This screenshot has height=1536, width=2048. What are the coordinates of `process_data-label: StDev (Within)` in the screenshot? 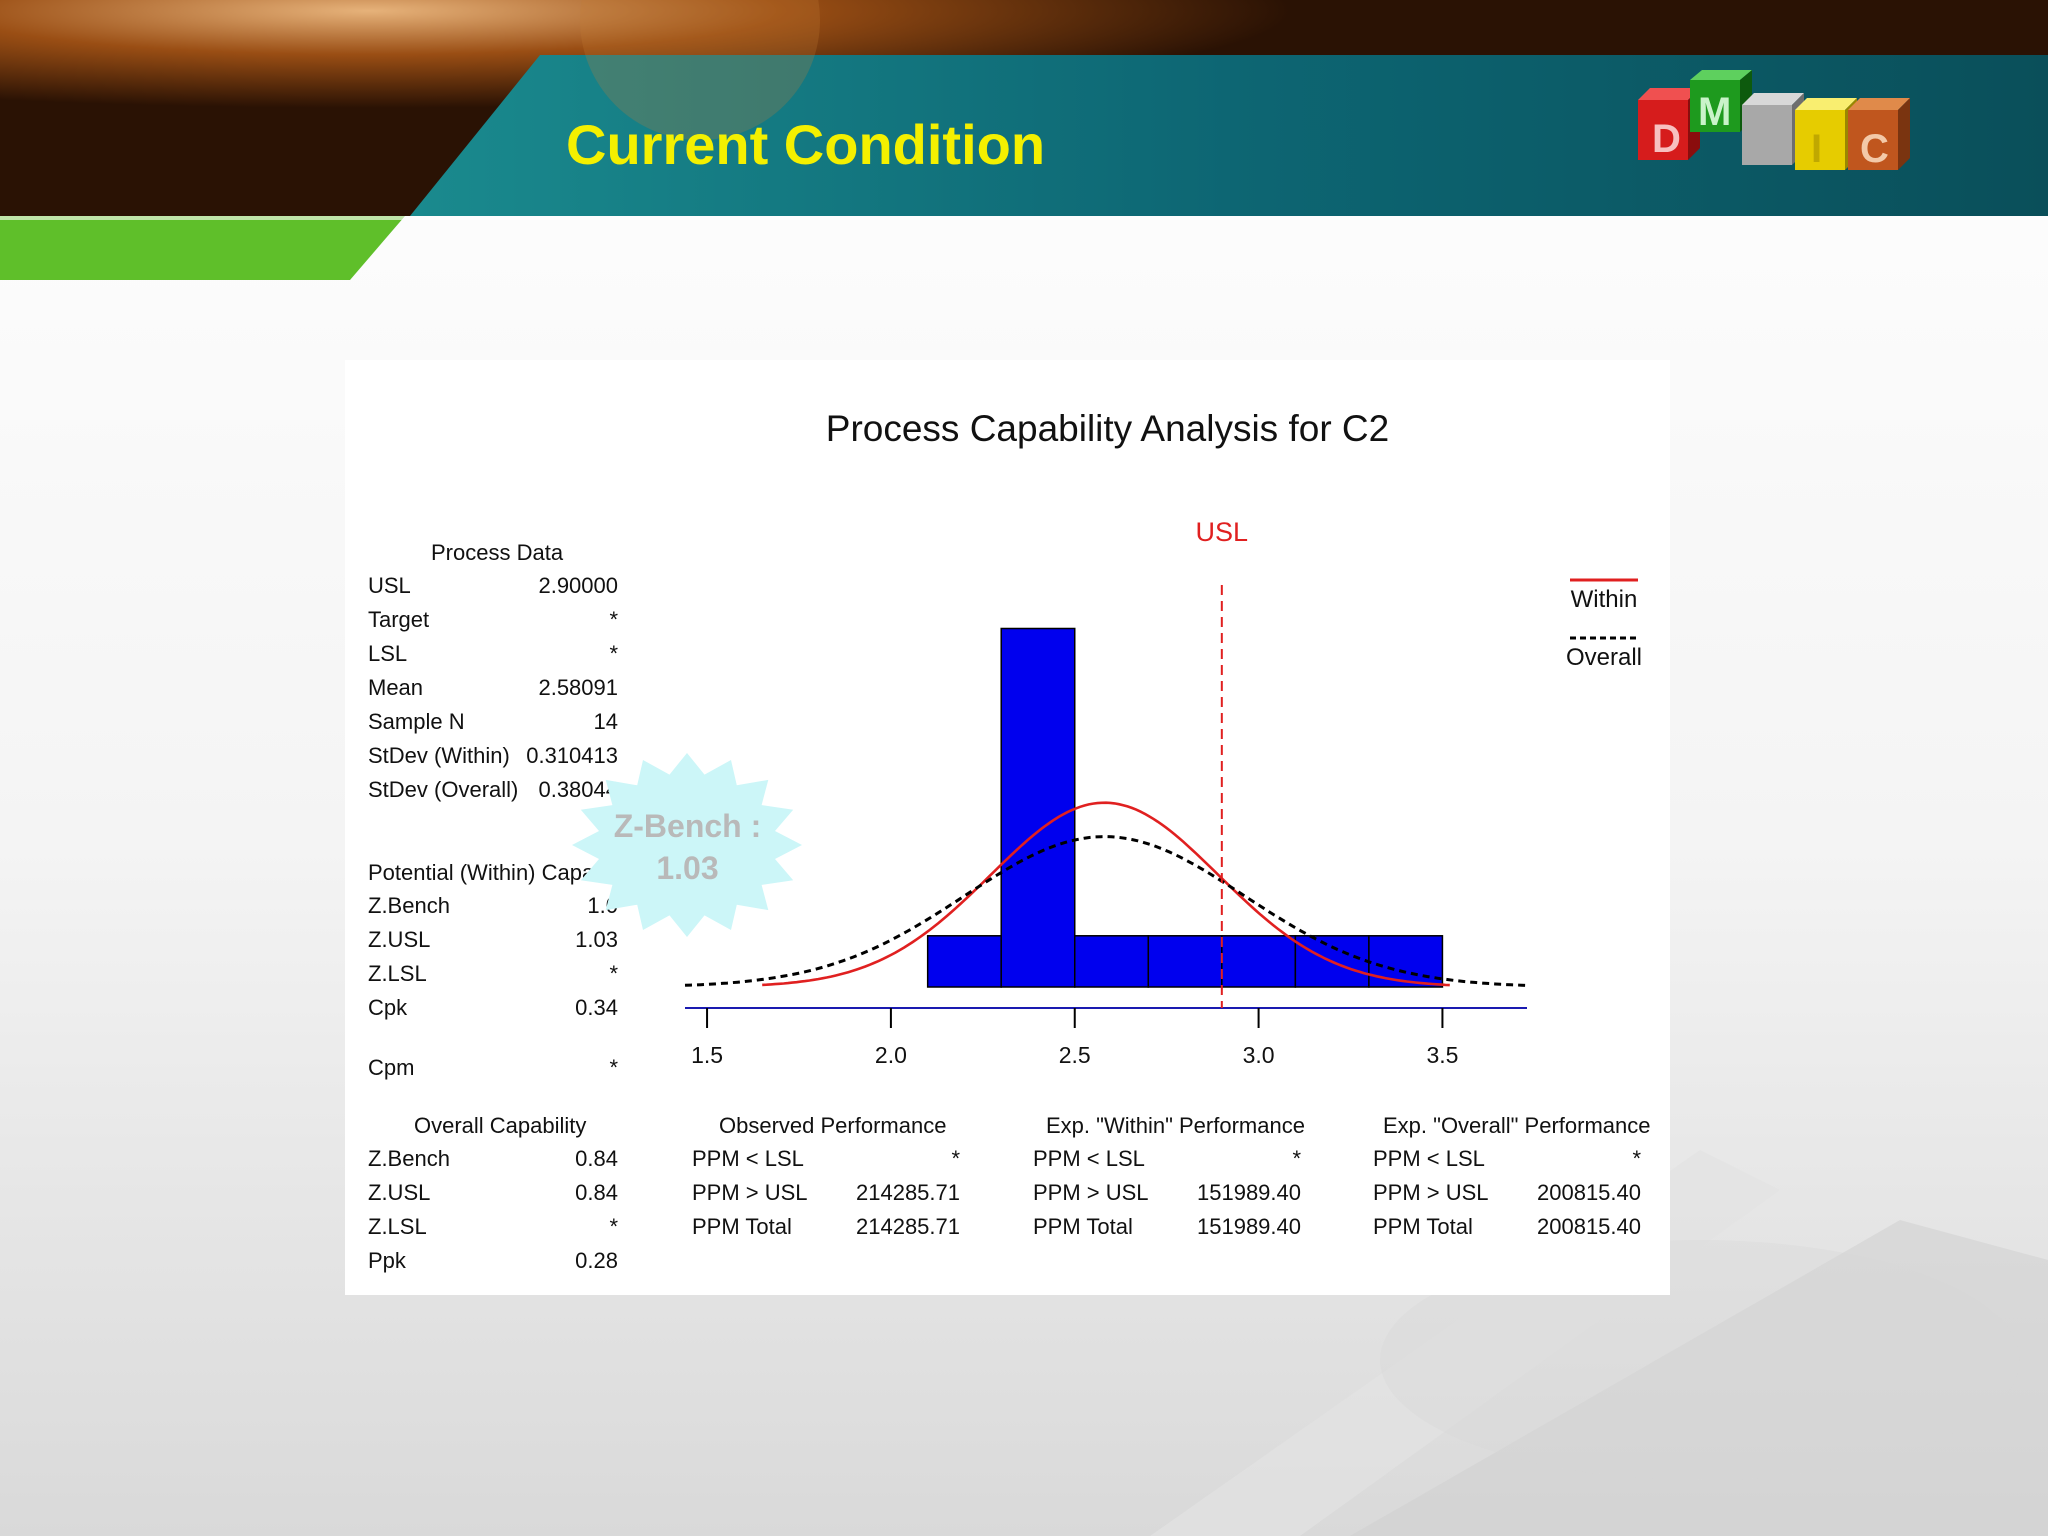 It's located at (439, 755).